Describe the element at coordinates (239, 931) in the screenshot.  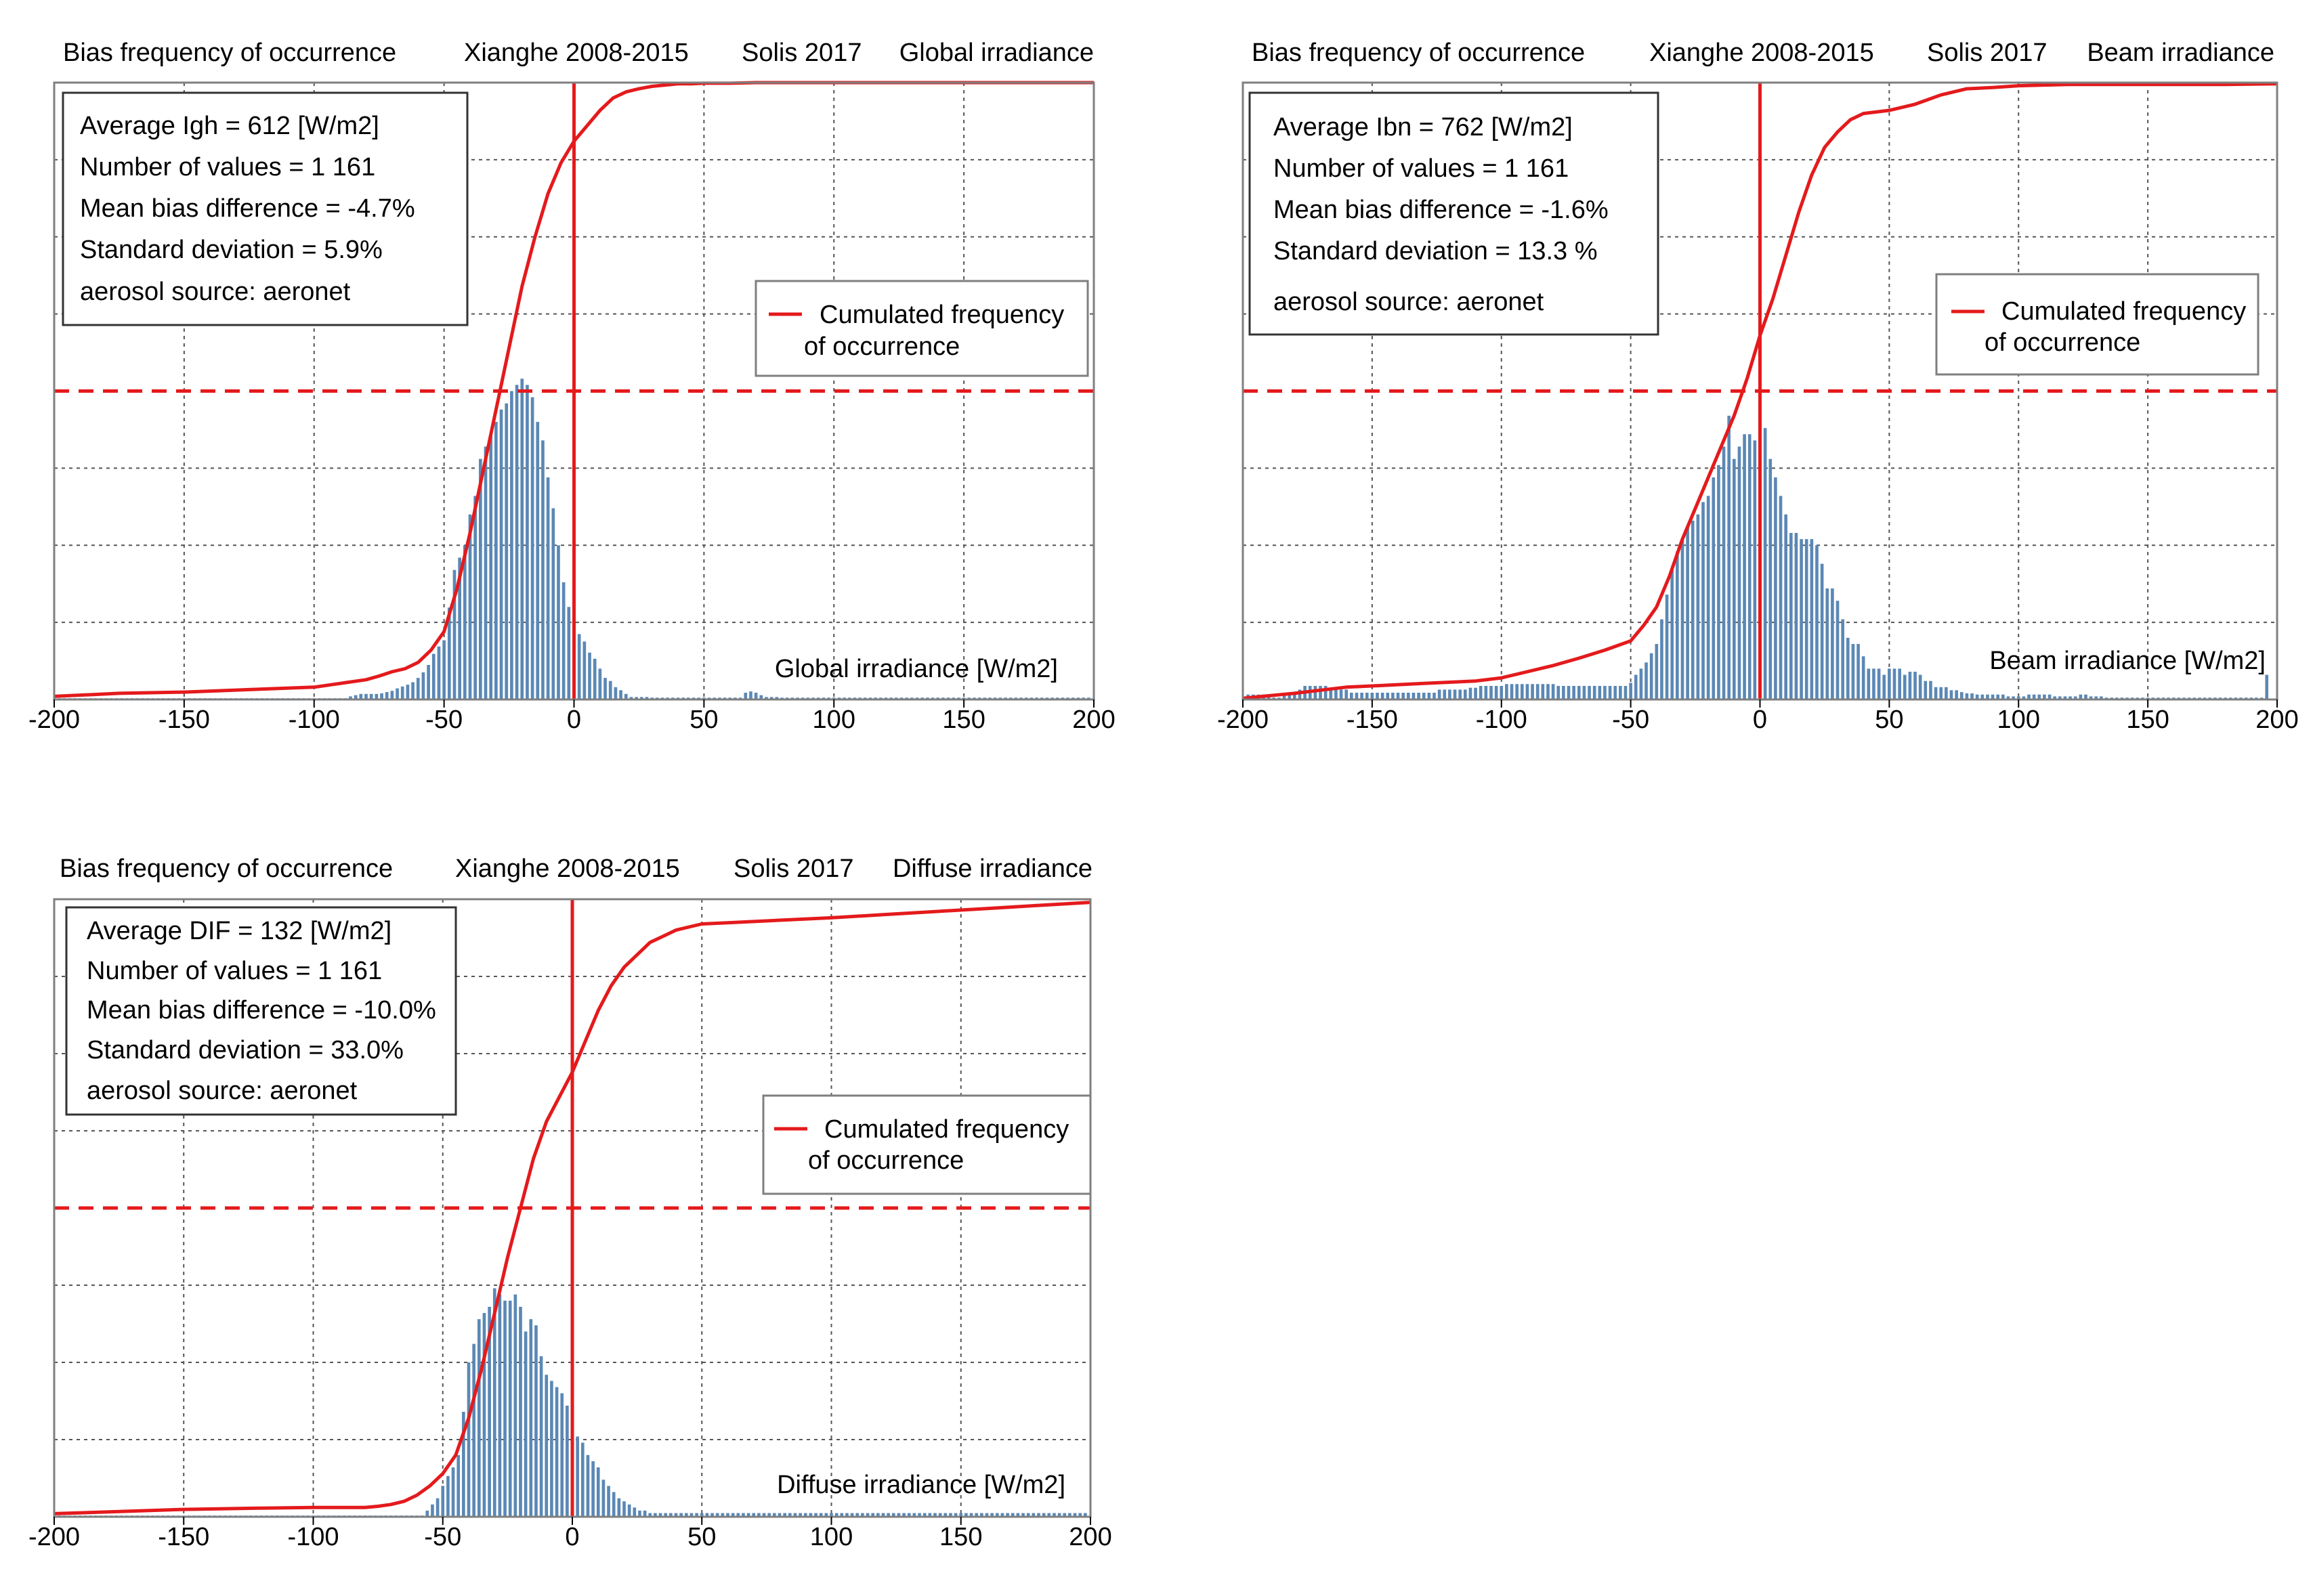
I see `stat-average: Average DIF = 132 [W/m2]` at that location.